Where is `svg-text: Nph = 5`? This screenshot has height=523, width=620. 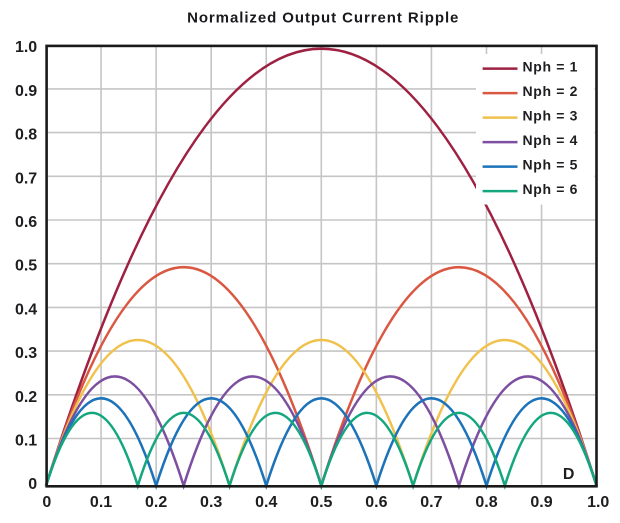
svg-text: Nph = 5 is located at coordinates (551, 165).